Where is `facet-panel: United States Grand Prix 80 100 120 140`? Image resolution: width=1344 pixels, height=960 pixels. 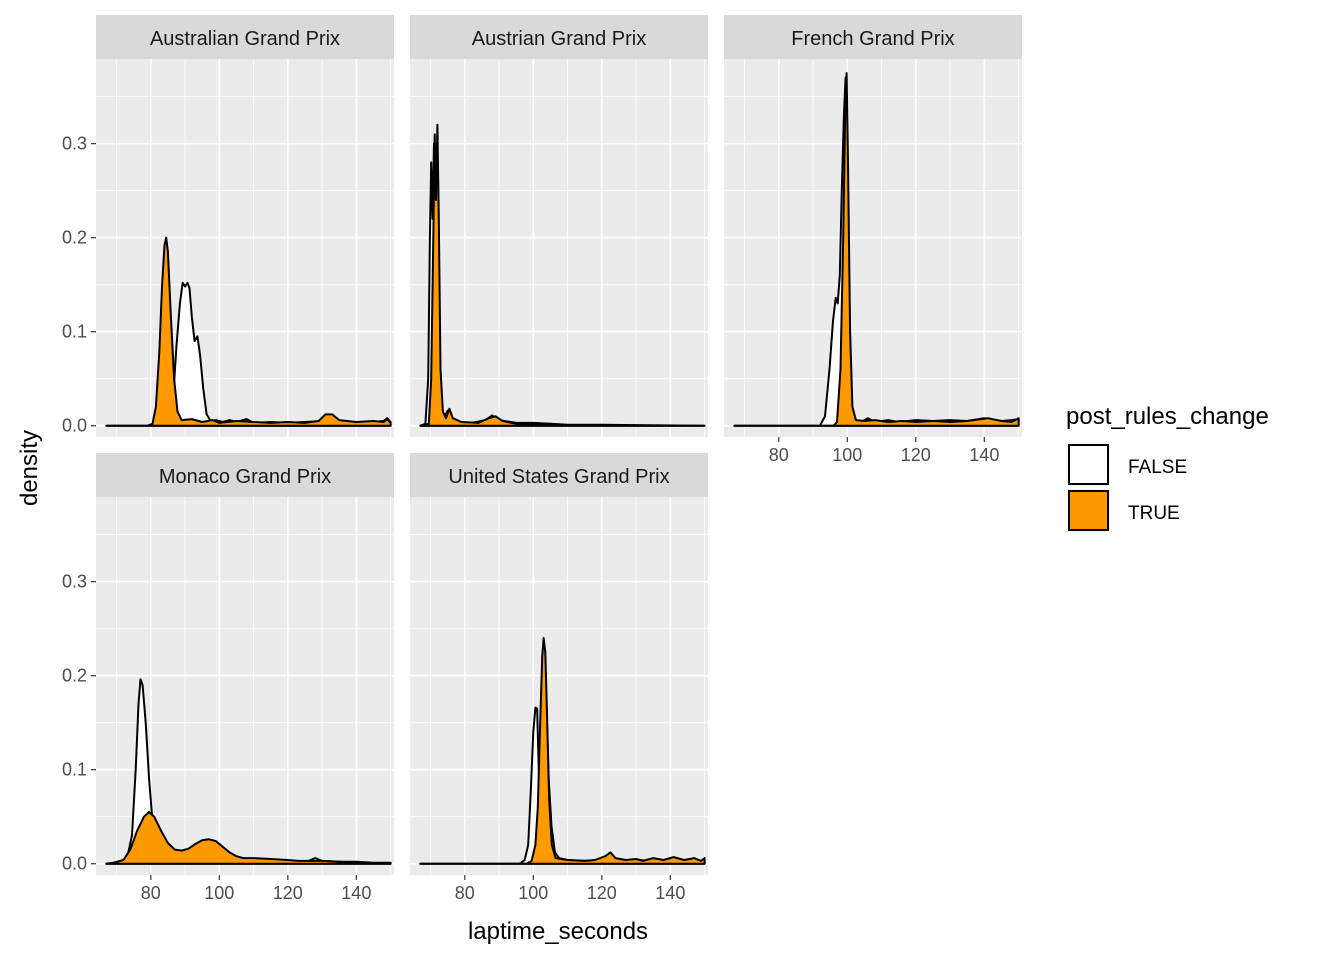
facet-panel: United States Grand Prix 80 100 120 140 is located at coordinates (559, 678).